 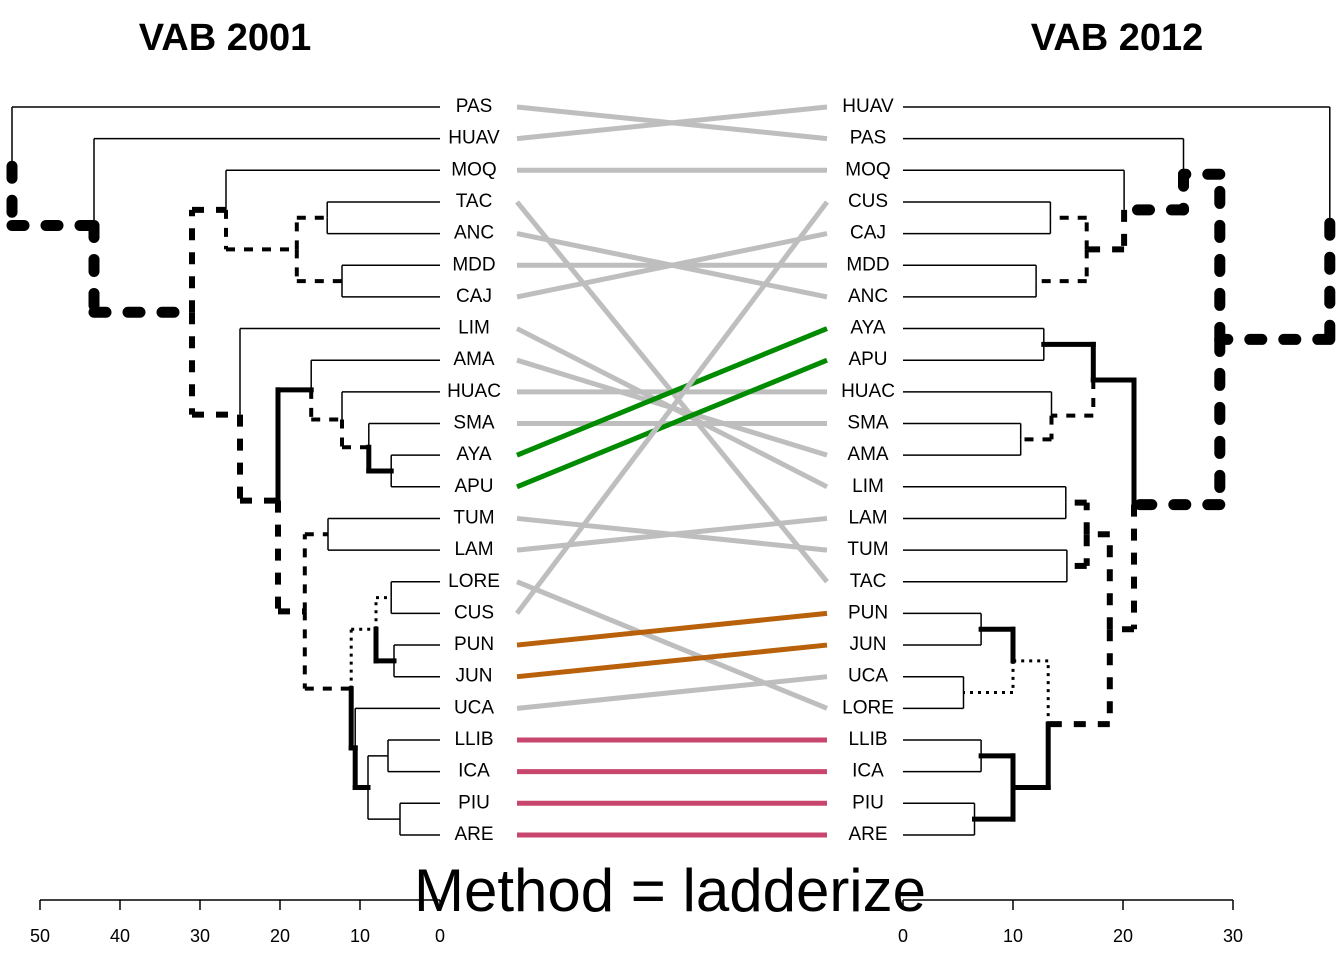 What do you see at coordinates (120, 936) in the screenshot?
I see `tick-label: 40` at bounding box center [120, 936].